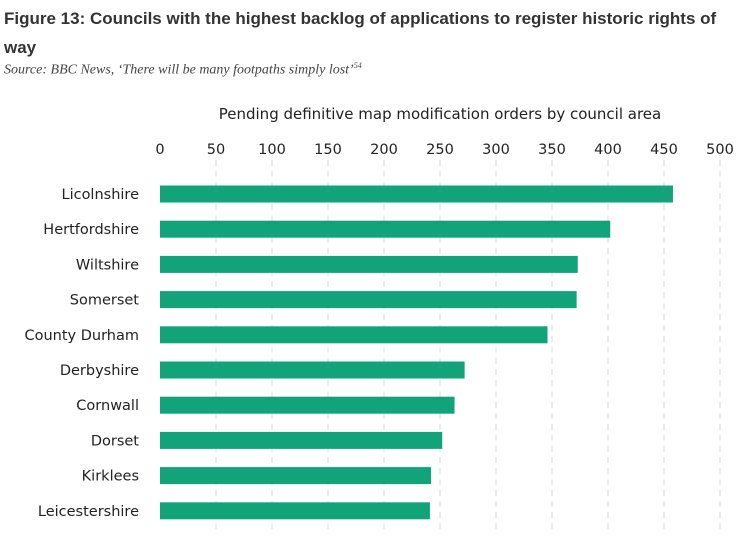  Describe the element at coordinates (107, 265) in the screenshot. I see `category-label: Wiltshire` at that location.